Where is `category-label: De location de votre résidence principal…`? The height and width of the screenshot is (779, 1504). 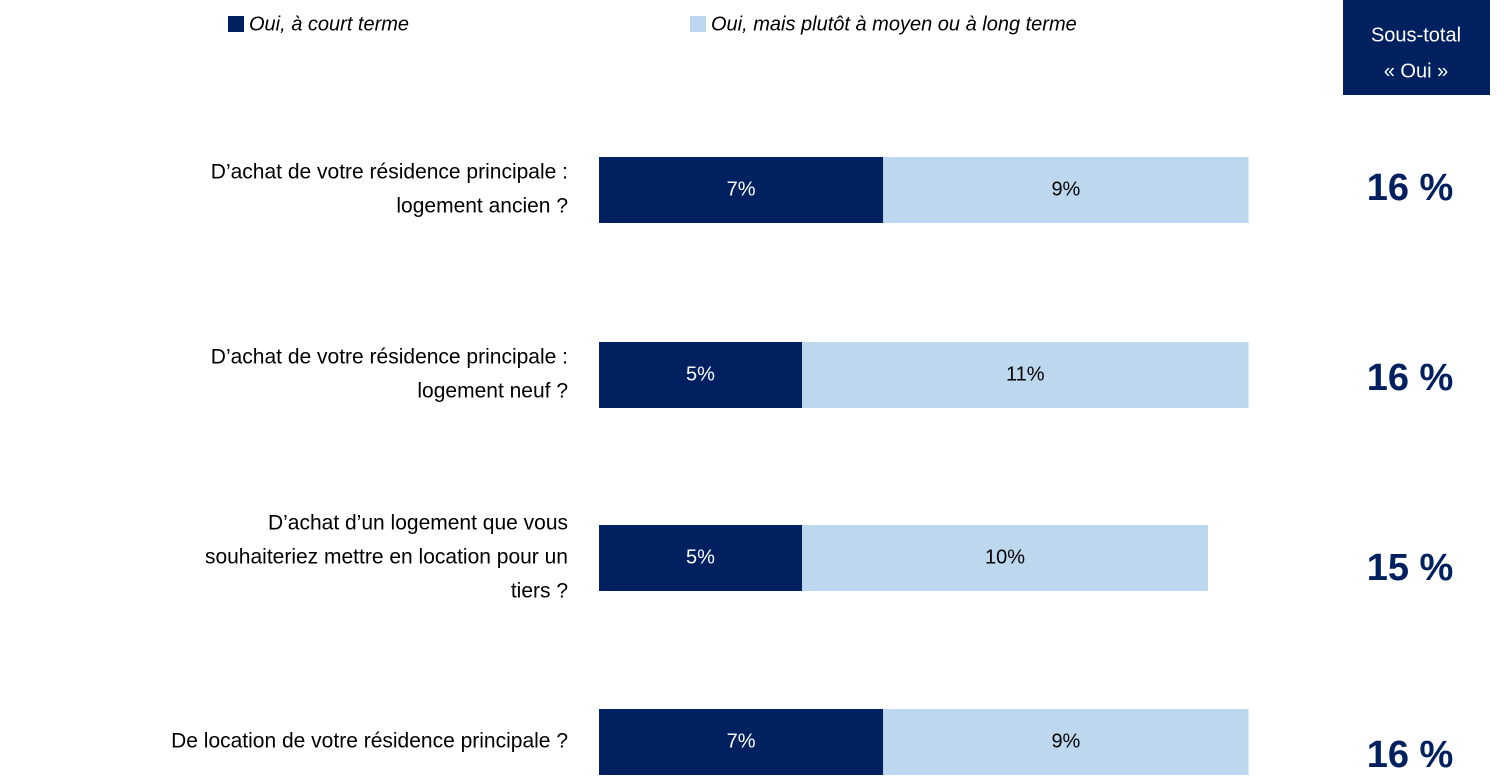 category-label: De location de votre résidence principal… is located at coordinates (369, 741).